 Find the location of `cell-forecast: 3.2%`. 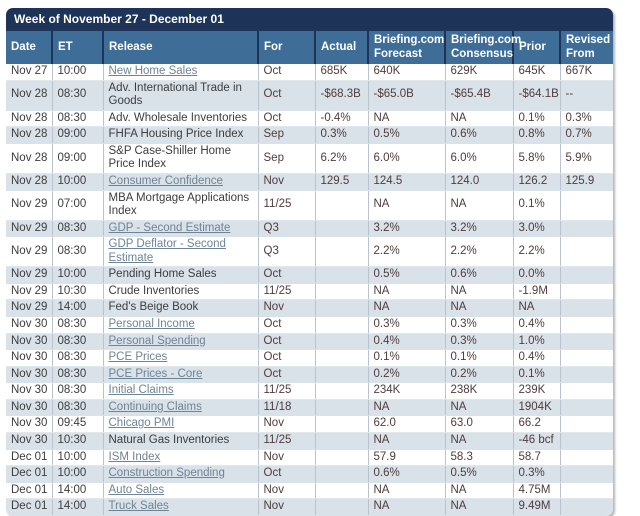

cell-forecast: 3.2% is located at coordinates (406, 229).